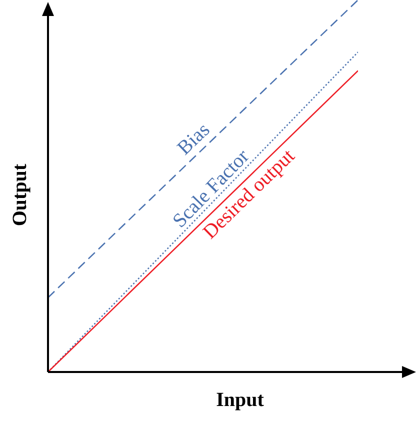 This screenshot has height=426, width=418. Describe the element at coordinates (240, 400) in the screenshot. I see `x-axis-title: Input` at that location.